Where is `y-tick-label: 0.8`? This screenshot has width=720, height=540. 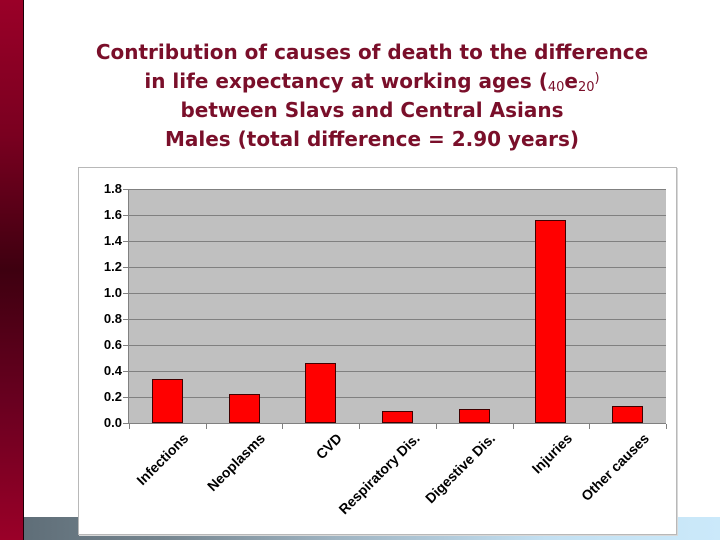
y-tick-label: 0.8 is located at coordinates (112, 318).